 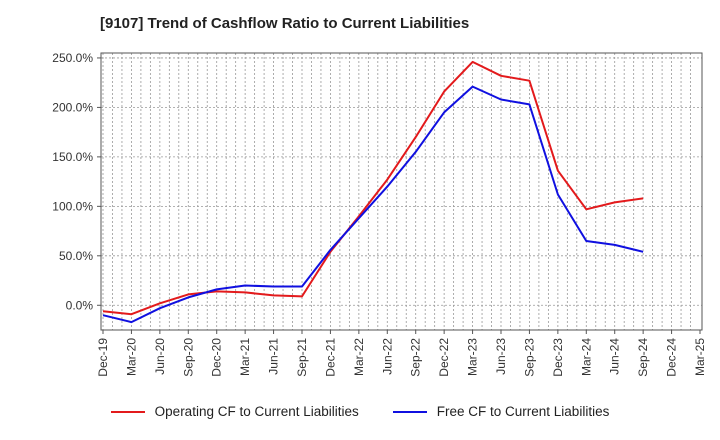 I want to click on x-tick-label: Sep-23, so click(x=529, y=357).